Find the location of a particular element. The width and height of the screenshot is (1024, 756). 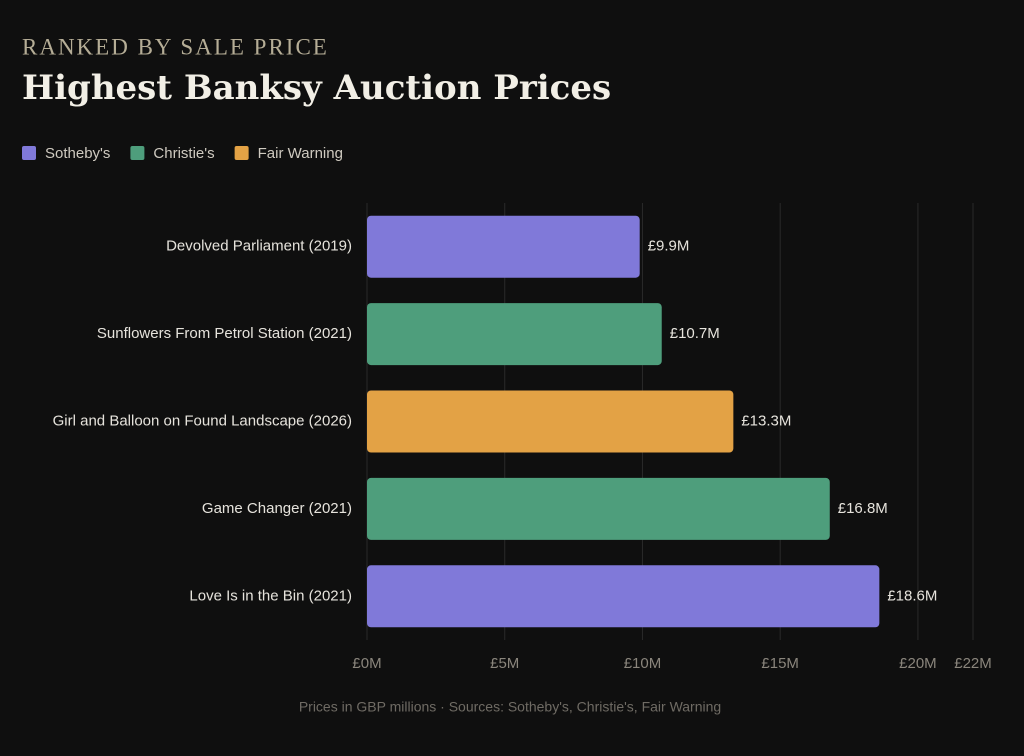

value-label: £10.7M is located at coordinates (695, 333).